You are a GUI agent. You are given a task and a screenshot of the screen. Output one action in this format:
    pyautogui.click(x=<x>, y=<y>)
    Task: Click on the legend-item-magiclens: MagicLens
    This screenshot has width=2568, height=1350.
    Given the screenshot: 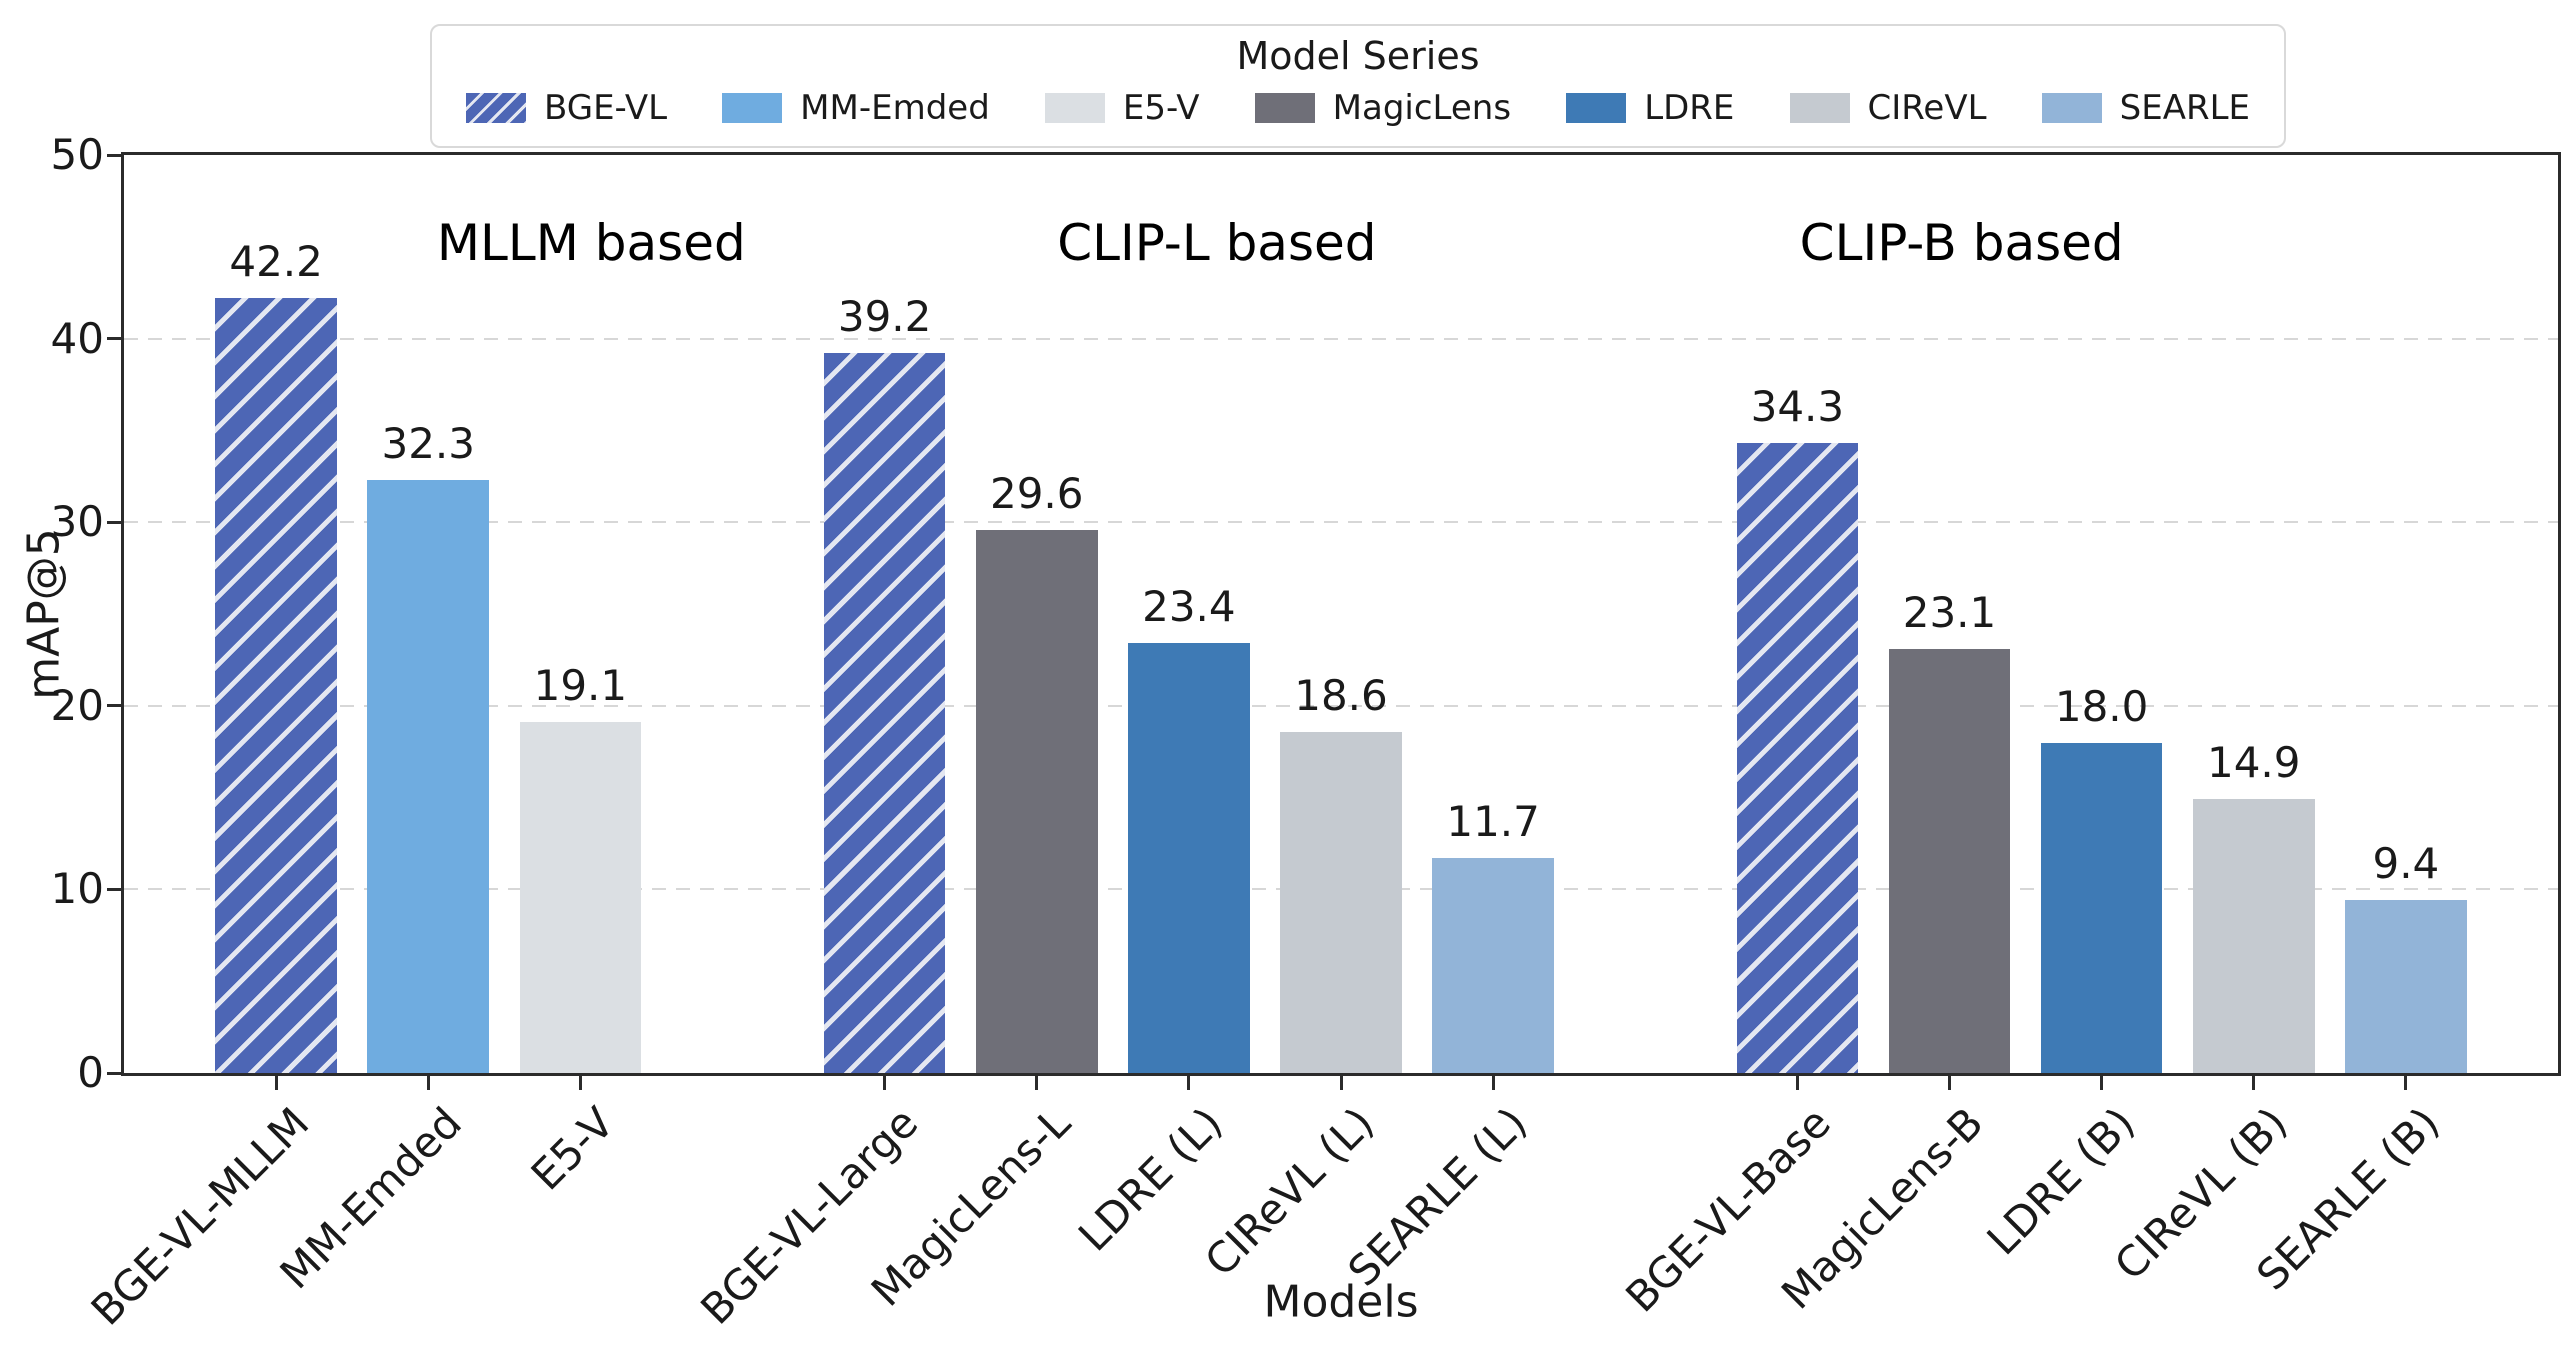 What is the action you would take?
    pyautogui.click(x=1383, y=108)
    